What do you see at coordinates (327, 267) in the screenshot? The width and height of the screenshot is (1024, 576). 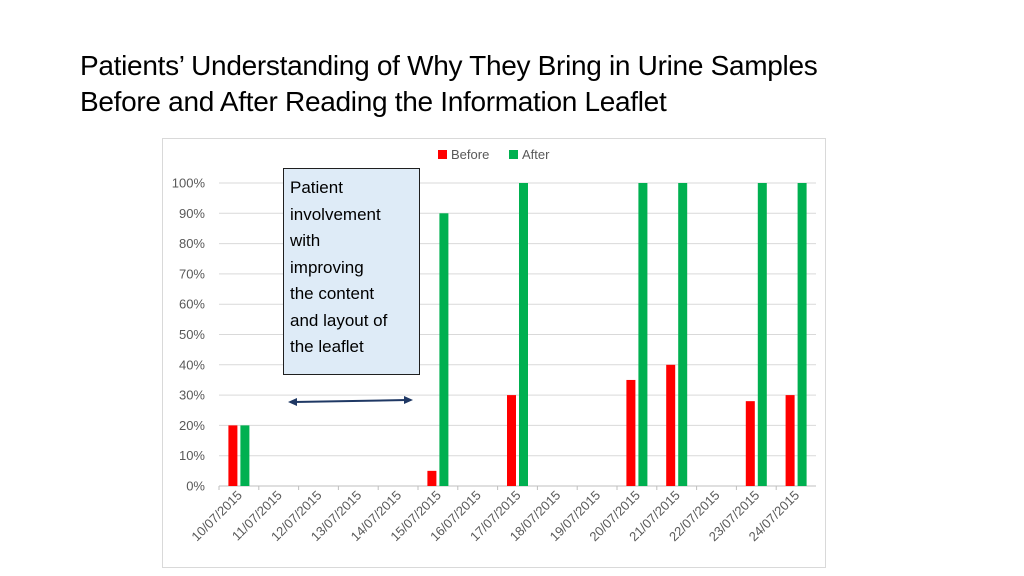 I see `annotation-line: improving` at bounding box center [327, 267].